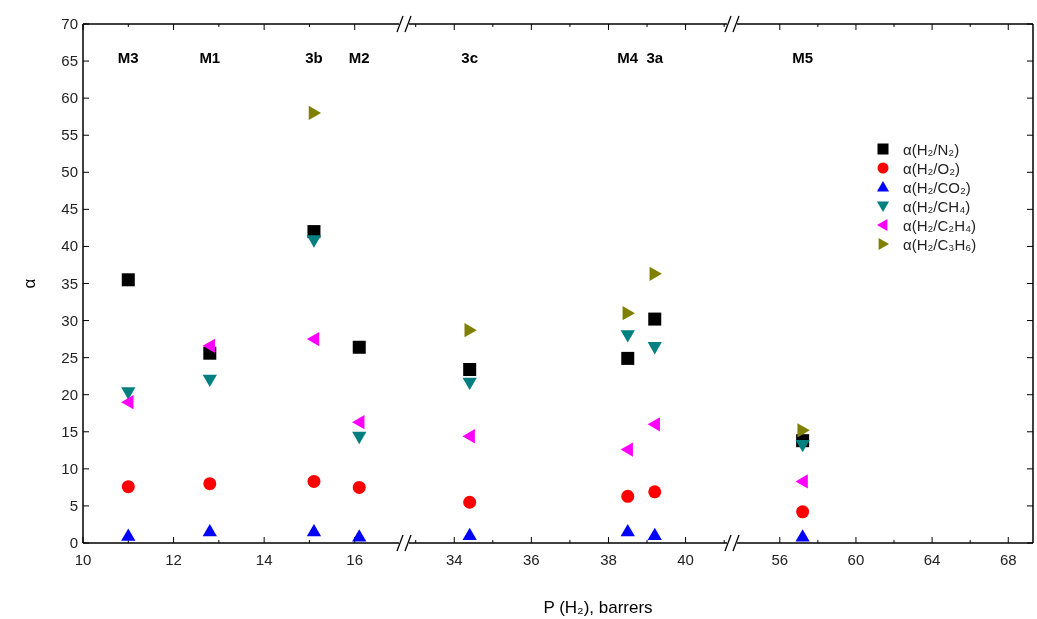 The width and height of the screenshot is (1037, 619). What do you see at coordinates (803, 57) in the screenshot?
I see `annotation: M5` at bounding box center [803, 57].